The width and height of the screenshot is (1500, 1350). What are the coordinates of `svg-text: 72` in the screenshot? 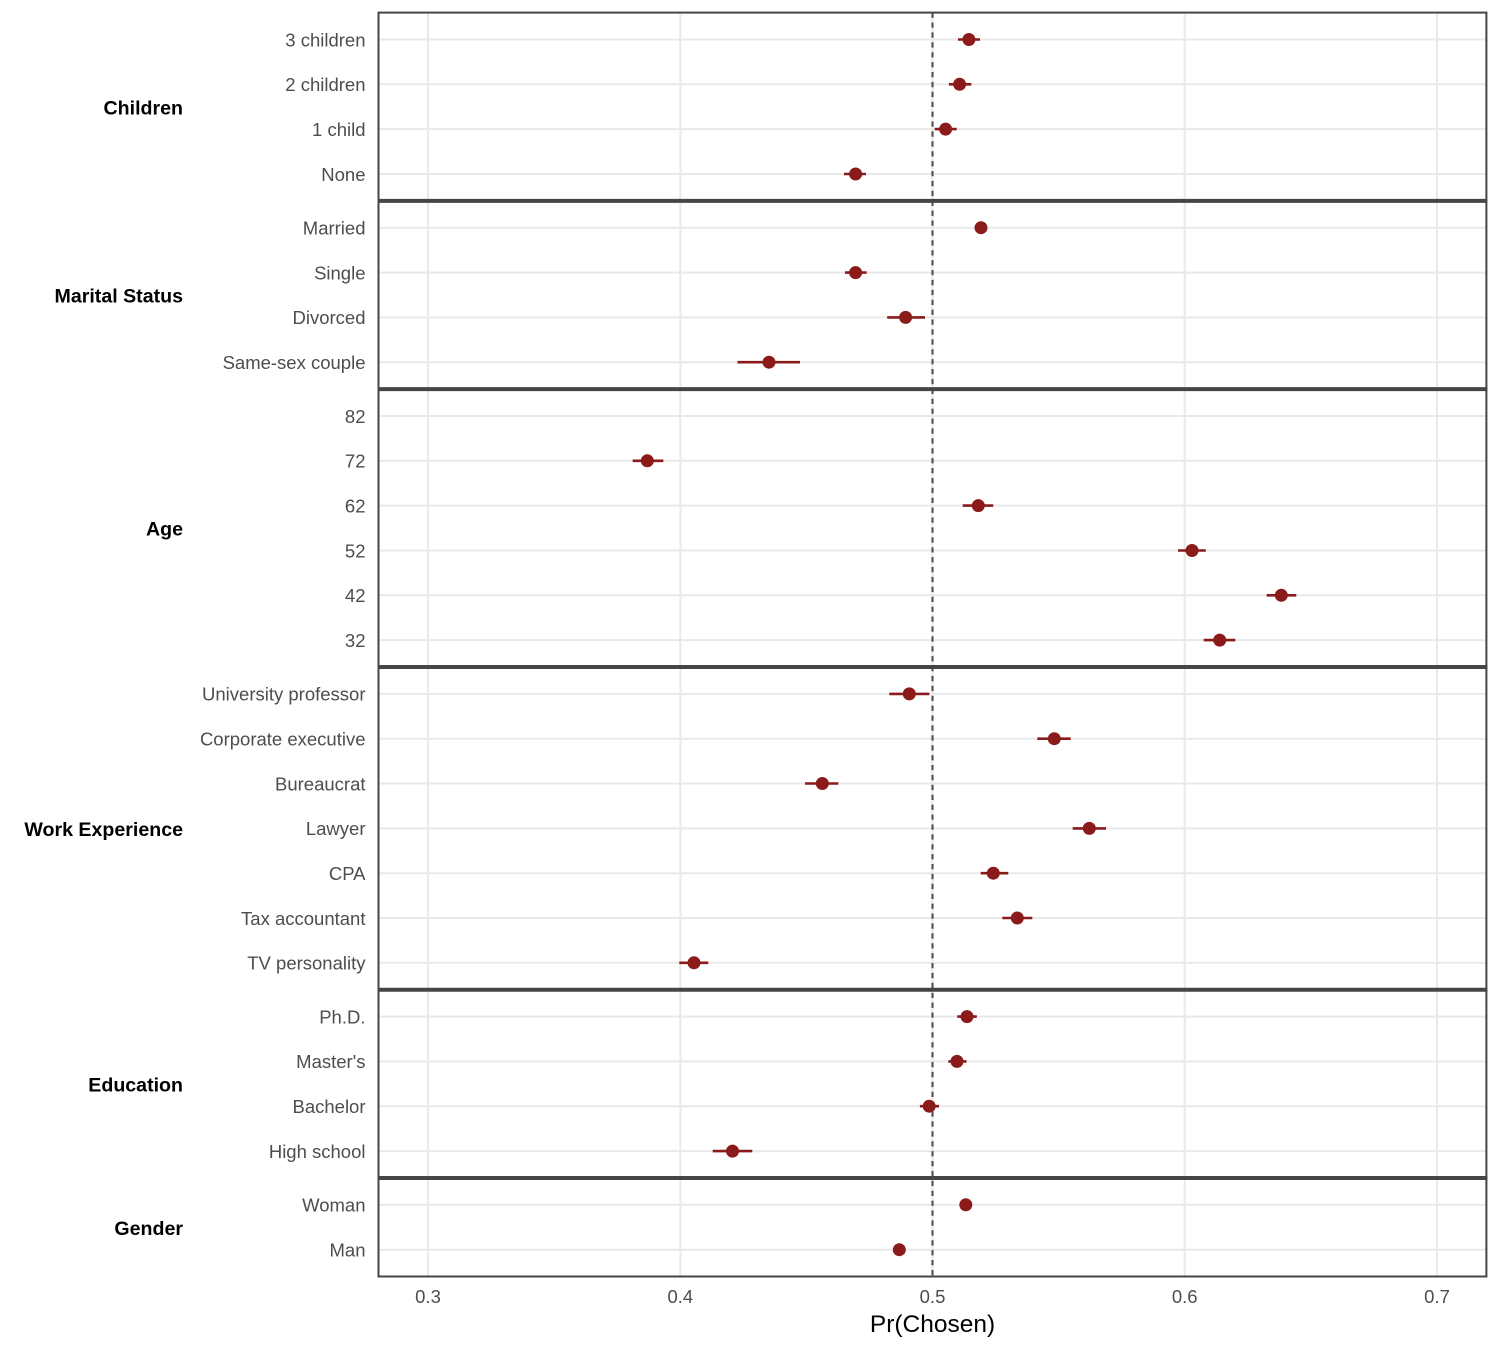 It's located at (355, 461).